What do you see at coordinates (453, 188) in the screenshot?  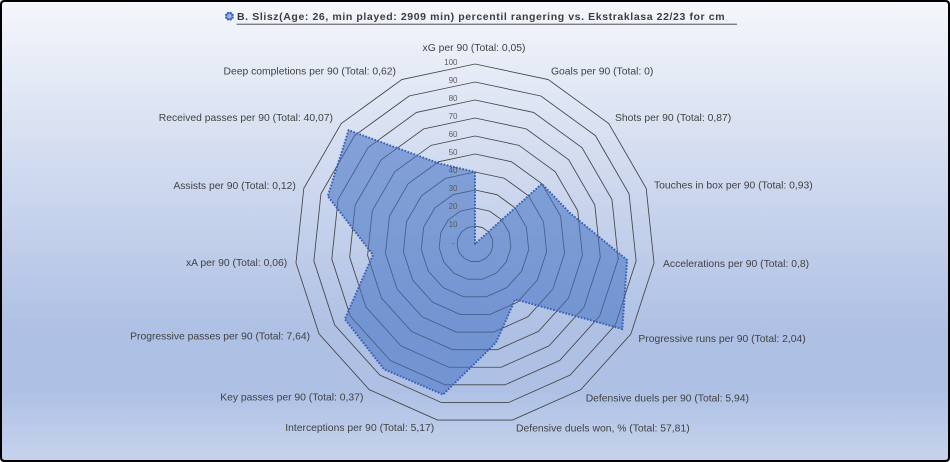 I see `svg-text: 30` at bounding box center [453, 188].